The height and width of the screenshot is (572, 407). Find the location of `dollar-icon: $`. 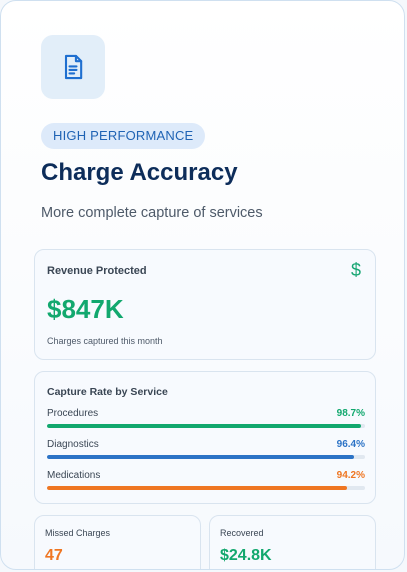

dollar-icon: $ is located at coordinates (355, 270).